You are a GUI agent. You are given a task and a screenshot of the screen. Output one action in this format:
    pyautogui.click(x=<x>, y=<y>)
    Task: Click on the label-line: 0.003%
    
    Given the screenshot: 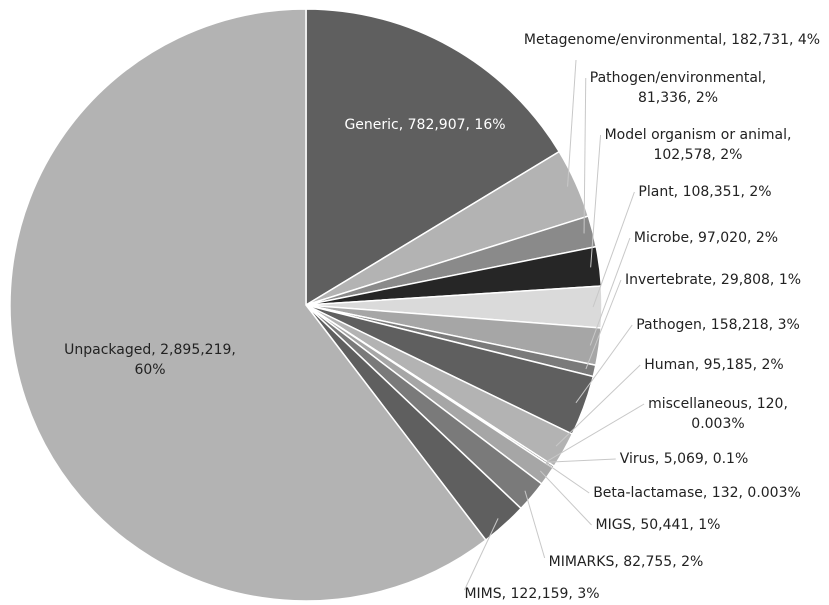 What is the action you would take?
    pyautogui.click(x=717, y=424)
    